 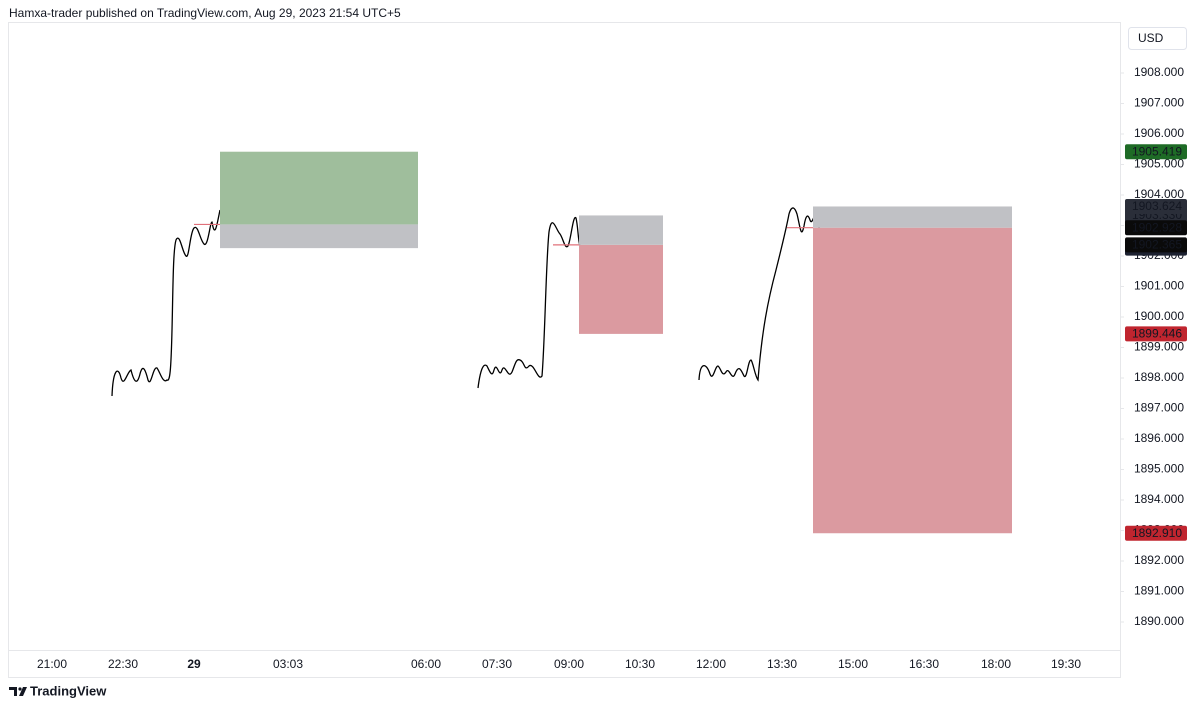 I want to click on y-tick-label: 1895.000, so click(x=1159, y=469).